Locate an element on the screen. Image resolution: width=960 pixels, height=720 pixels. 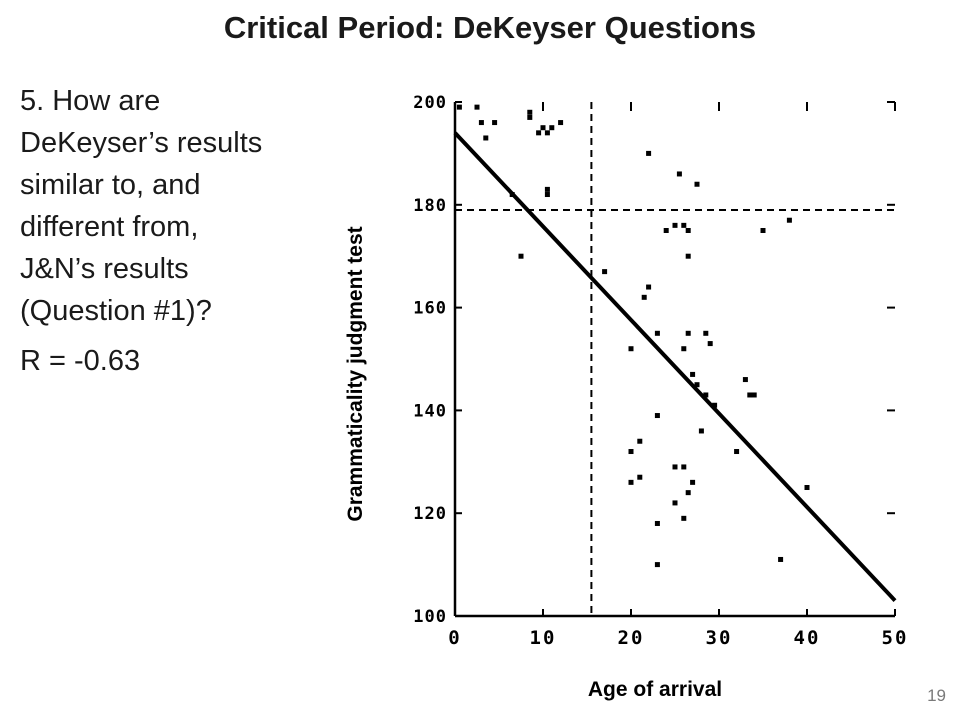
y-tick-label: 160 is located at coordinates (430, 309).